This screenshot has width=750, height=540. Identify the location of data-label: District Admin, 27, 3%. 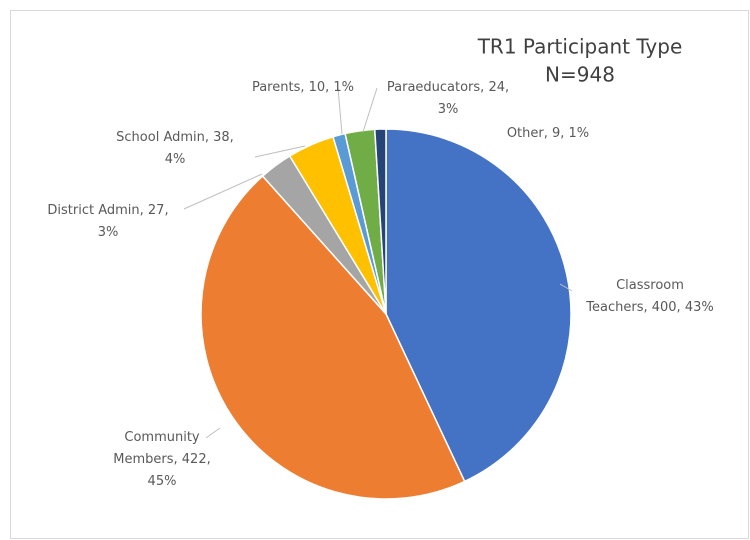
(107, 221).